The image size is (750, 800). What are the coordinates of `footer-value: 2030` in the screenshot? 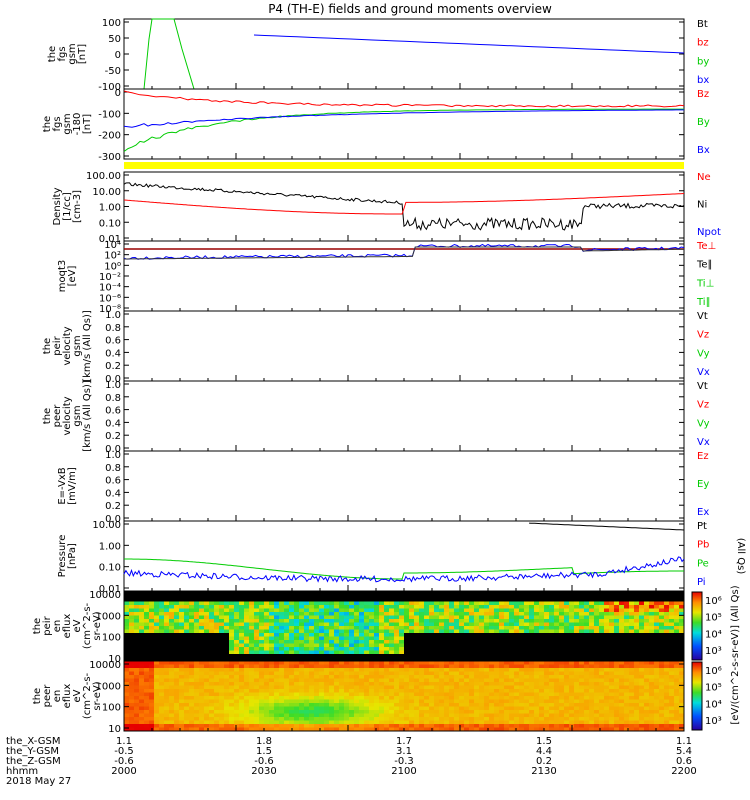 It's located at (263, 771).